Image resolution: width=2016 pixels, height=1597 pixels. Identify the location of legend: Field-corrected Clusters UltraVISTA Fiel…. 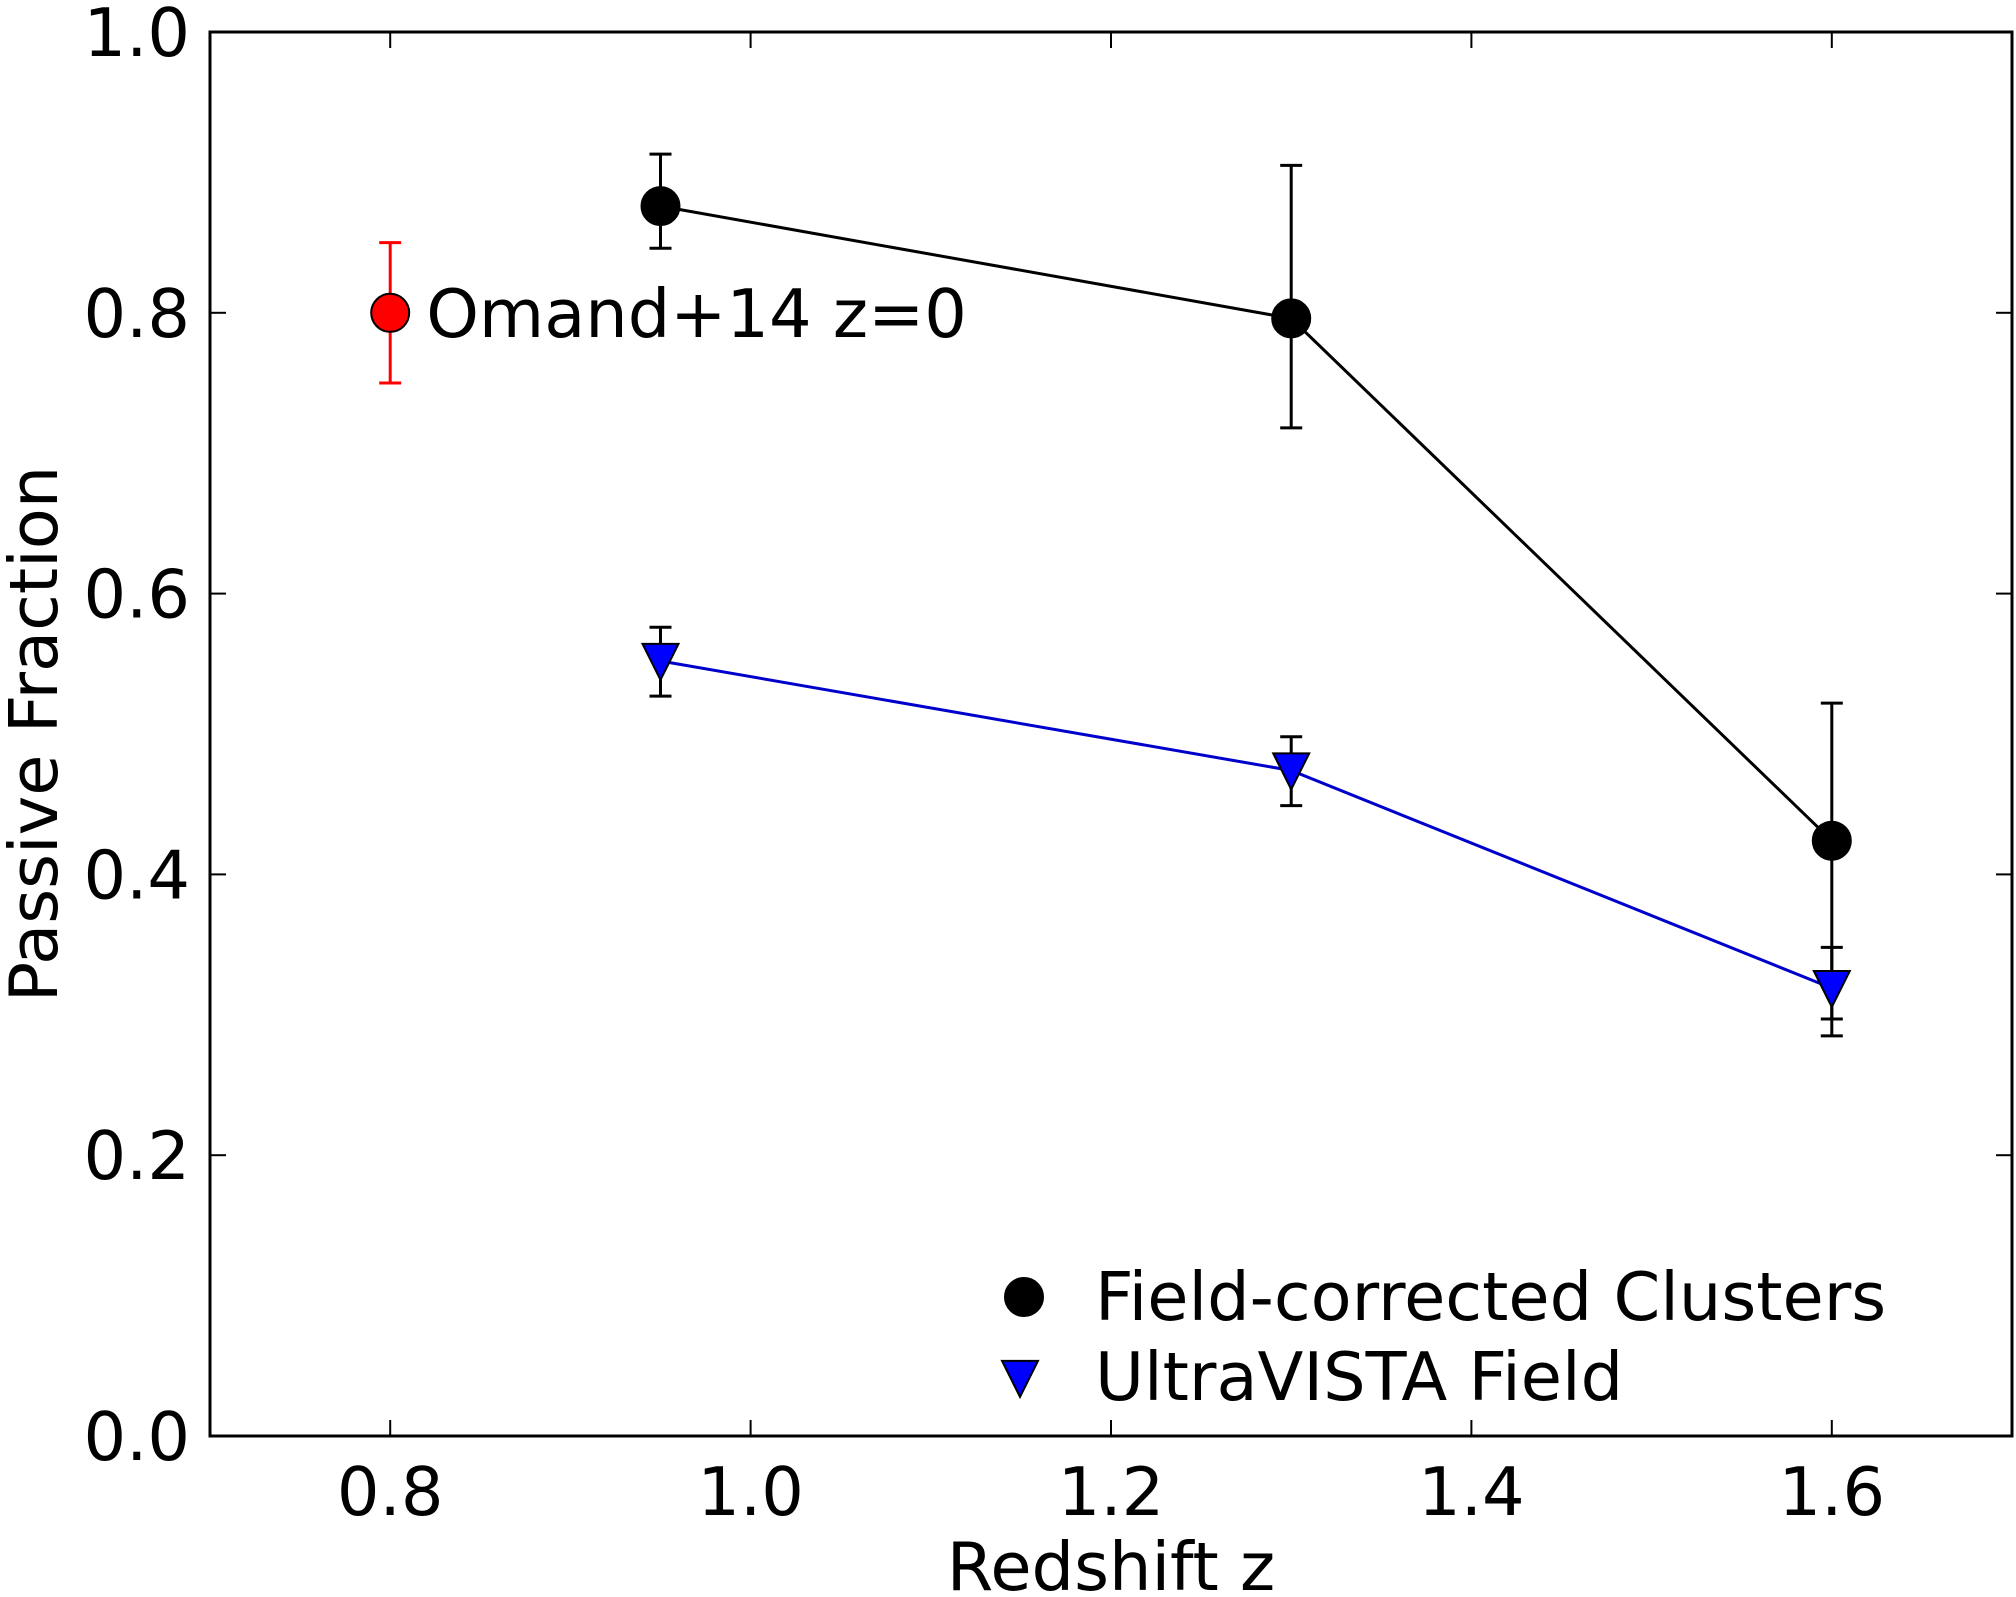
(1443, 1337).